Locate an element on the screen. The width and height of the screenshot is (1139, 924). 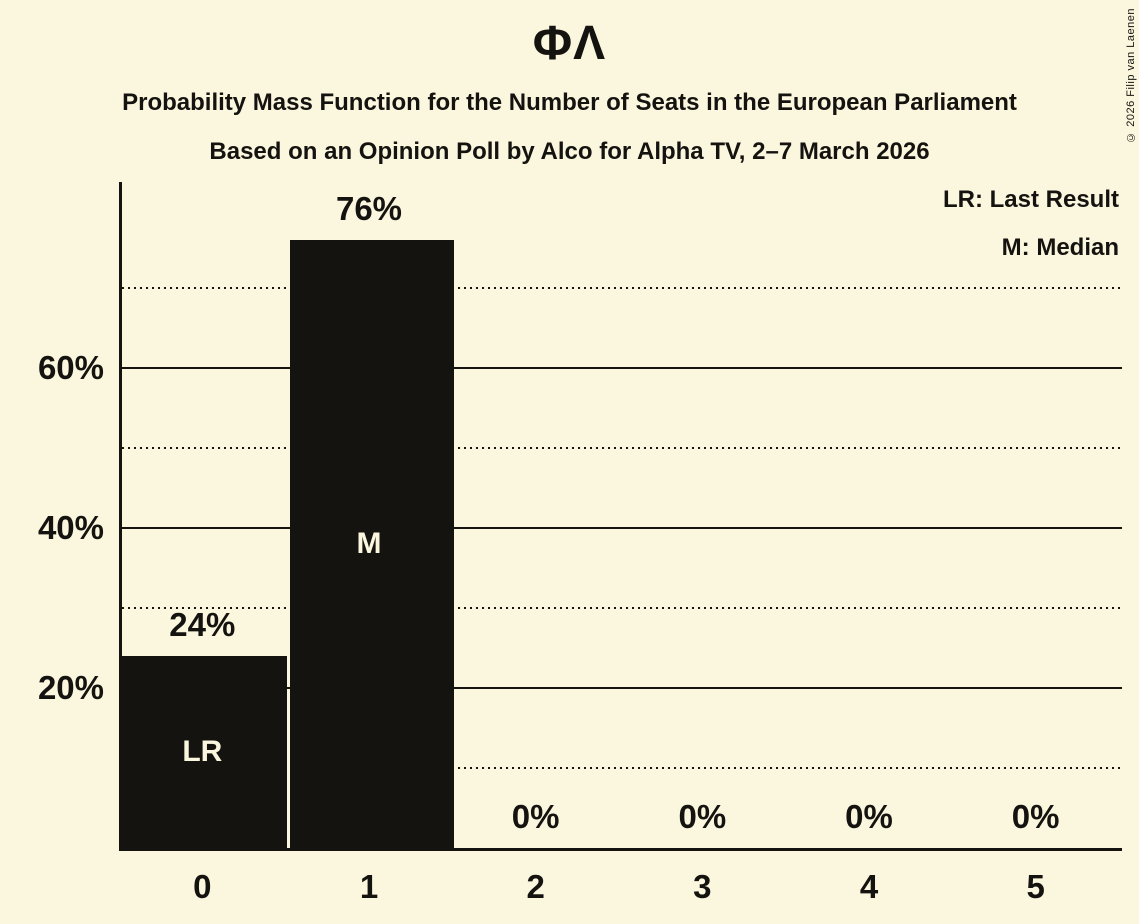
copyright-notice: © 2026 Filip van Laenen is located at coordinates (1131, 75).